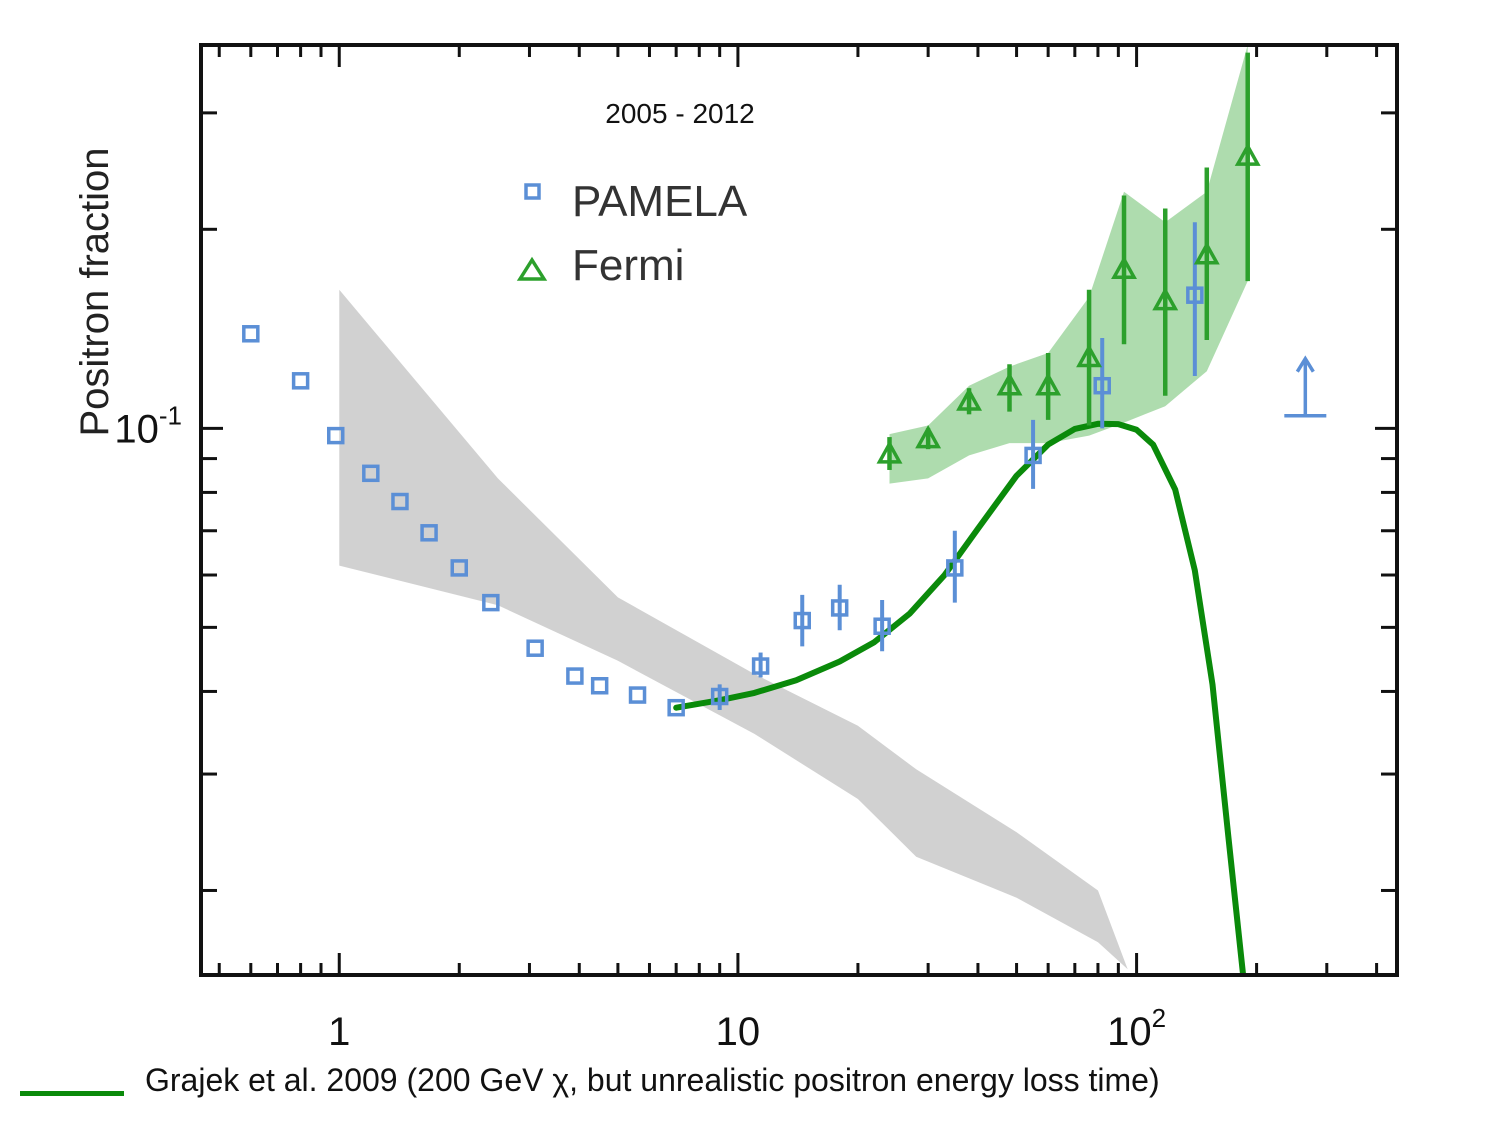 This screenshot has height=1125, width=1500. I want to click on chart-subtitle: 2005 - 2012, so click(679, 113).